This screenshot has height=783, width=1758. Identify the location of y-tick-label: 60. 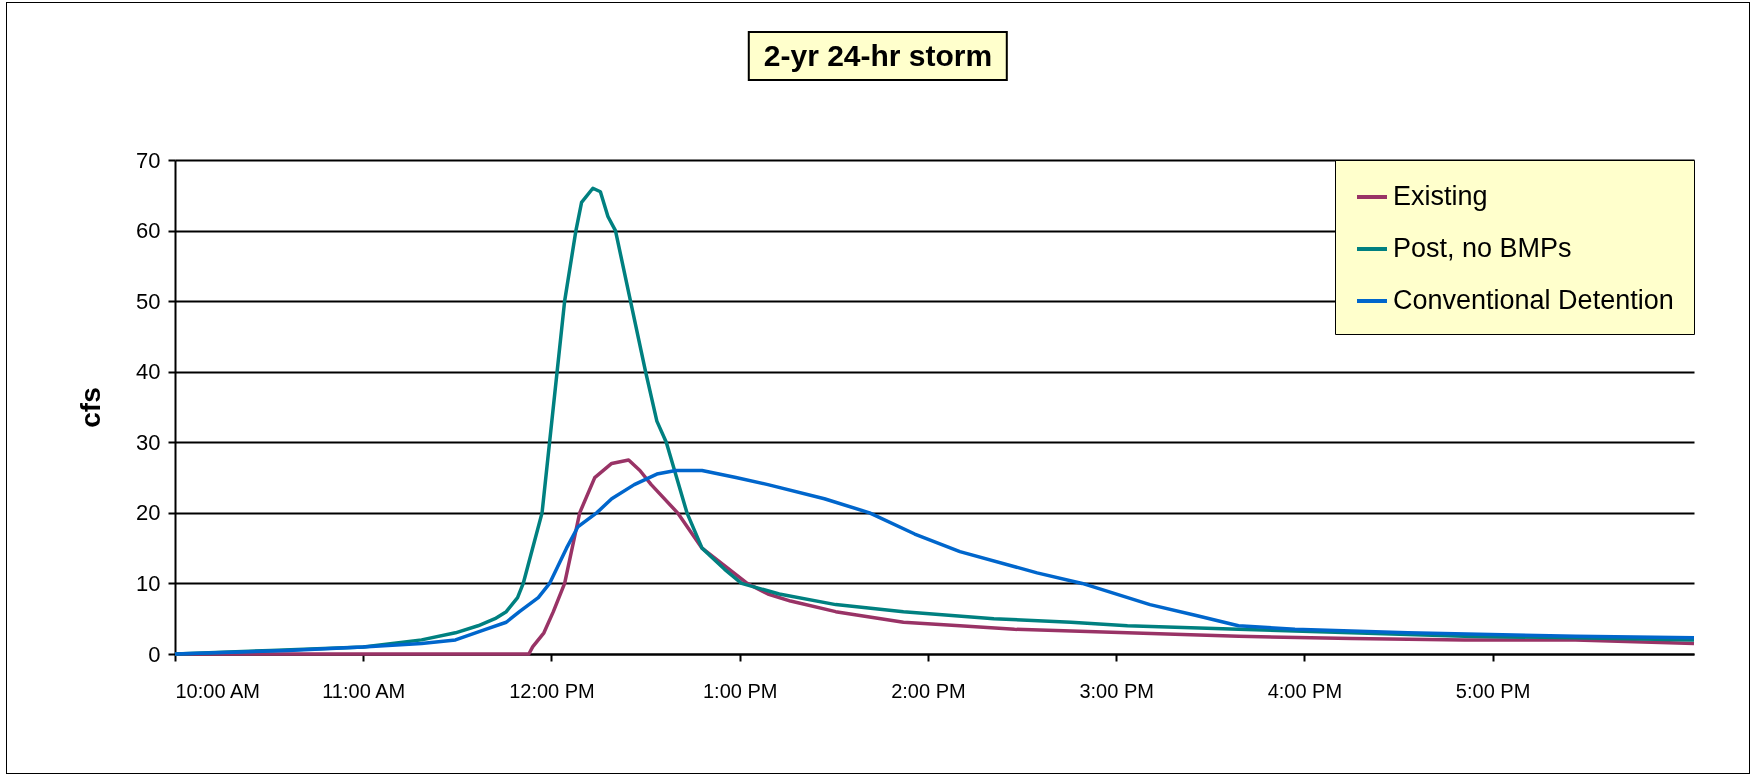
(148, 231).